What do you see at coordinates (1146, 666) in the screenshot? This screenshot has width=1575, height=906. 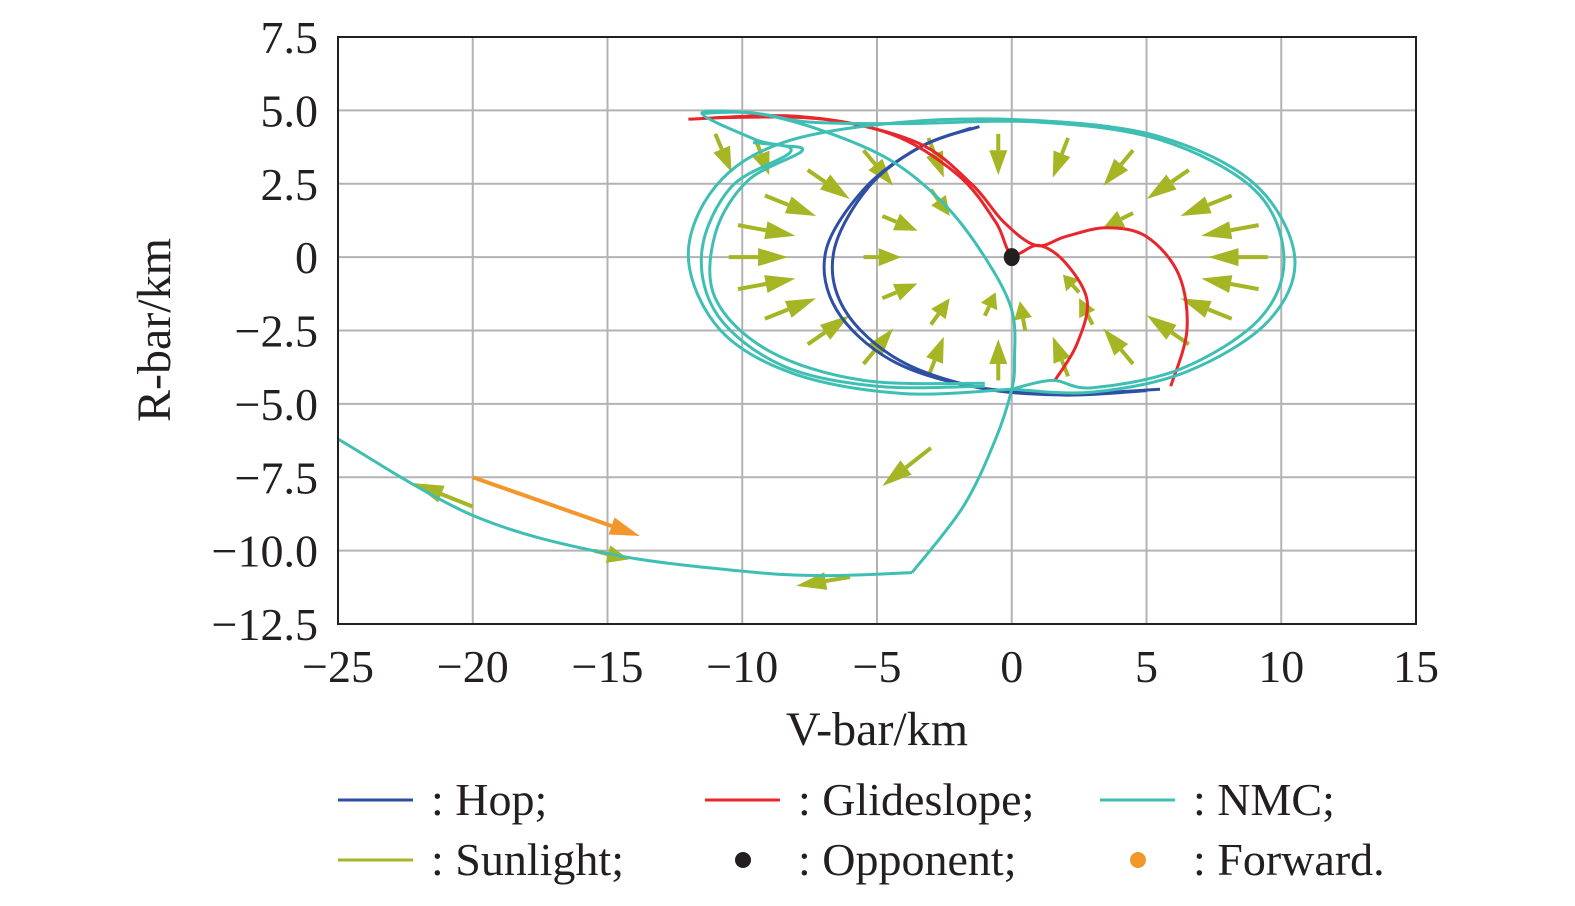 I see `x-tick-label: 5` at bounding box center [1146, 666].